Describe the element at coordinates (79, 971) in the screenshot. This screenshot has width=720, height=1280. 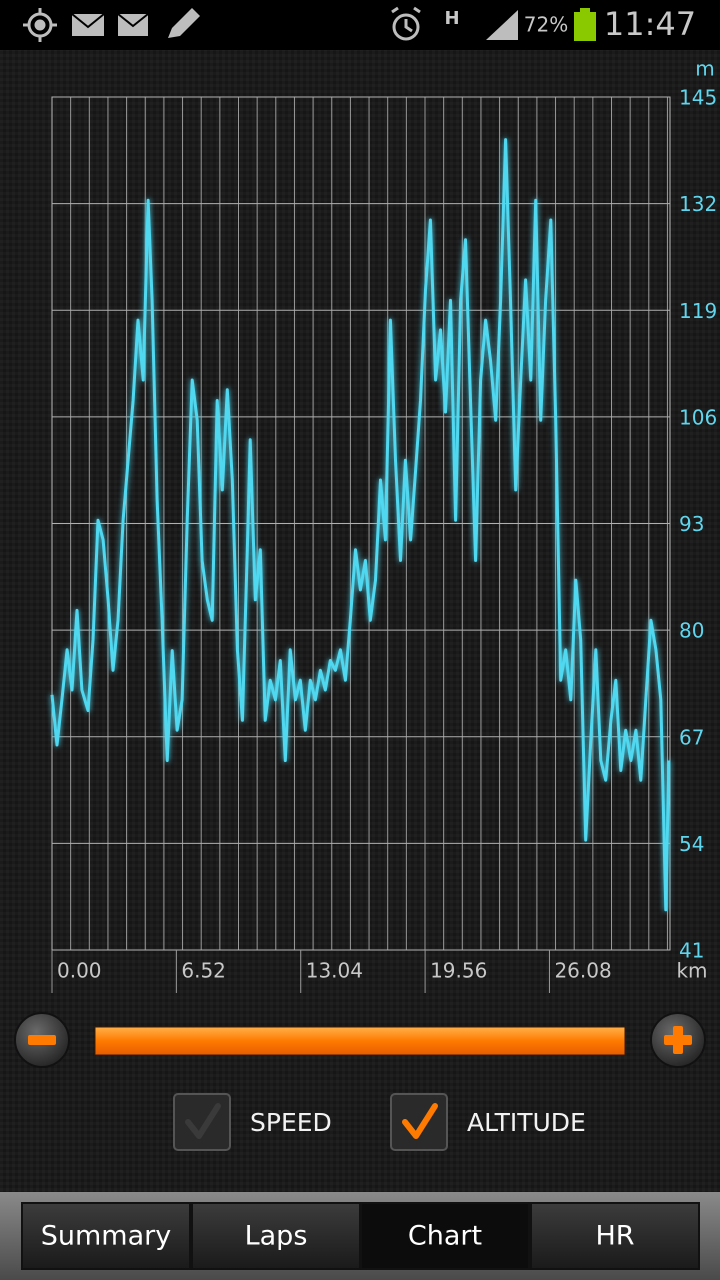
I see `x-tick-label: 0.00` at that location.